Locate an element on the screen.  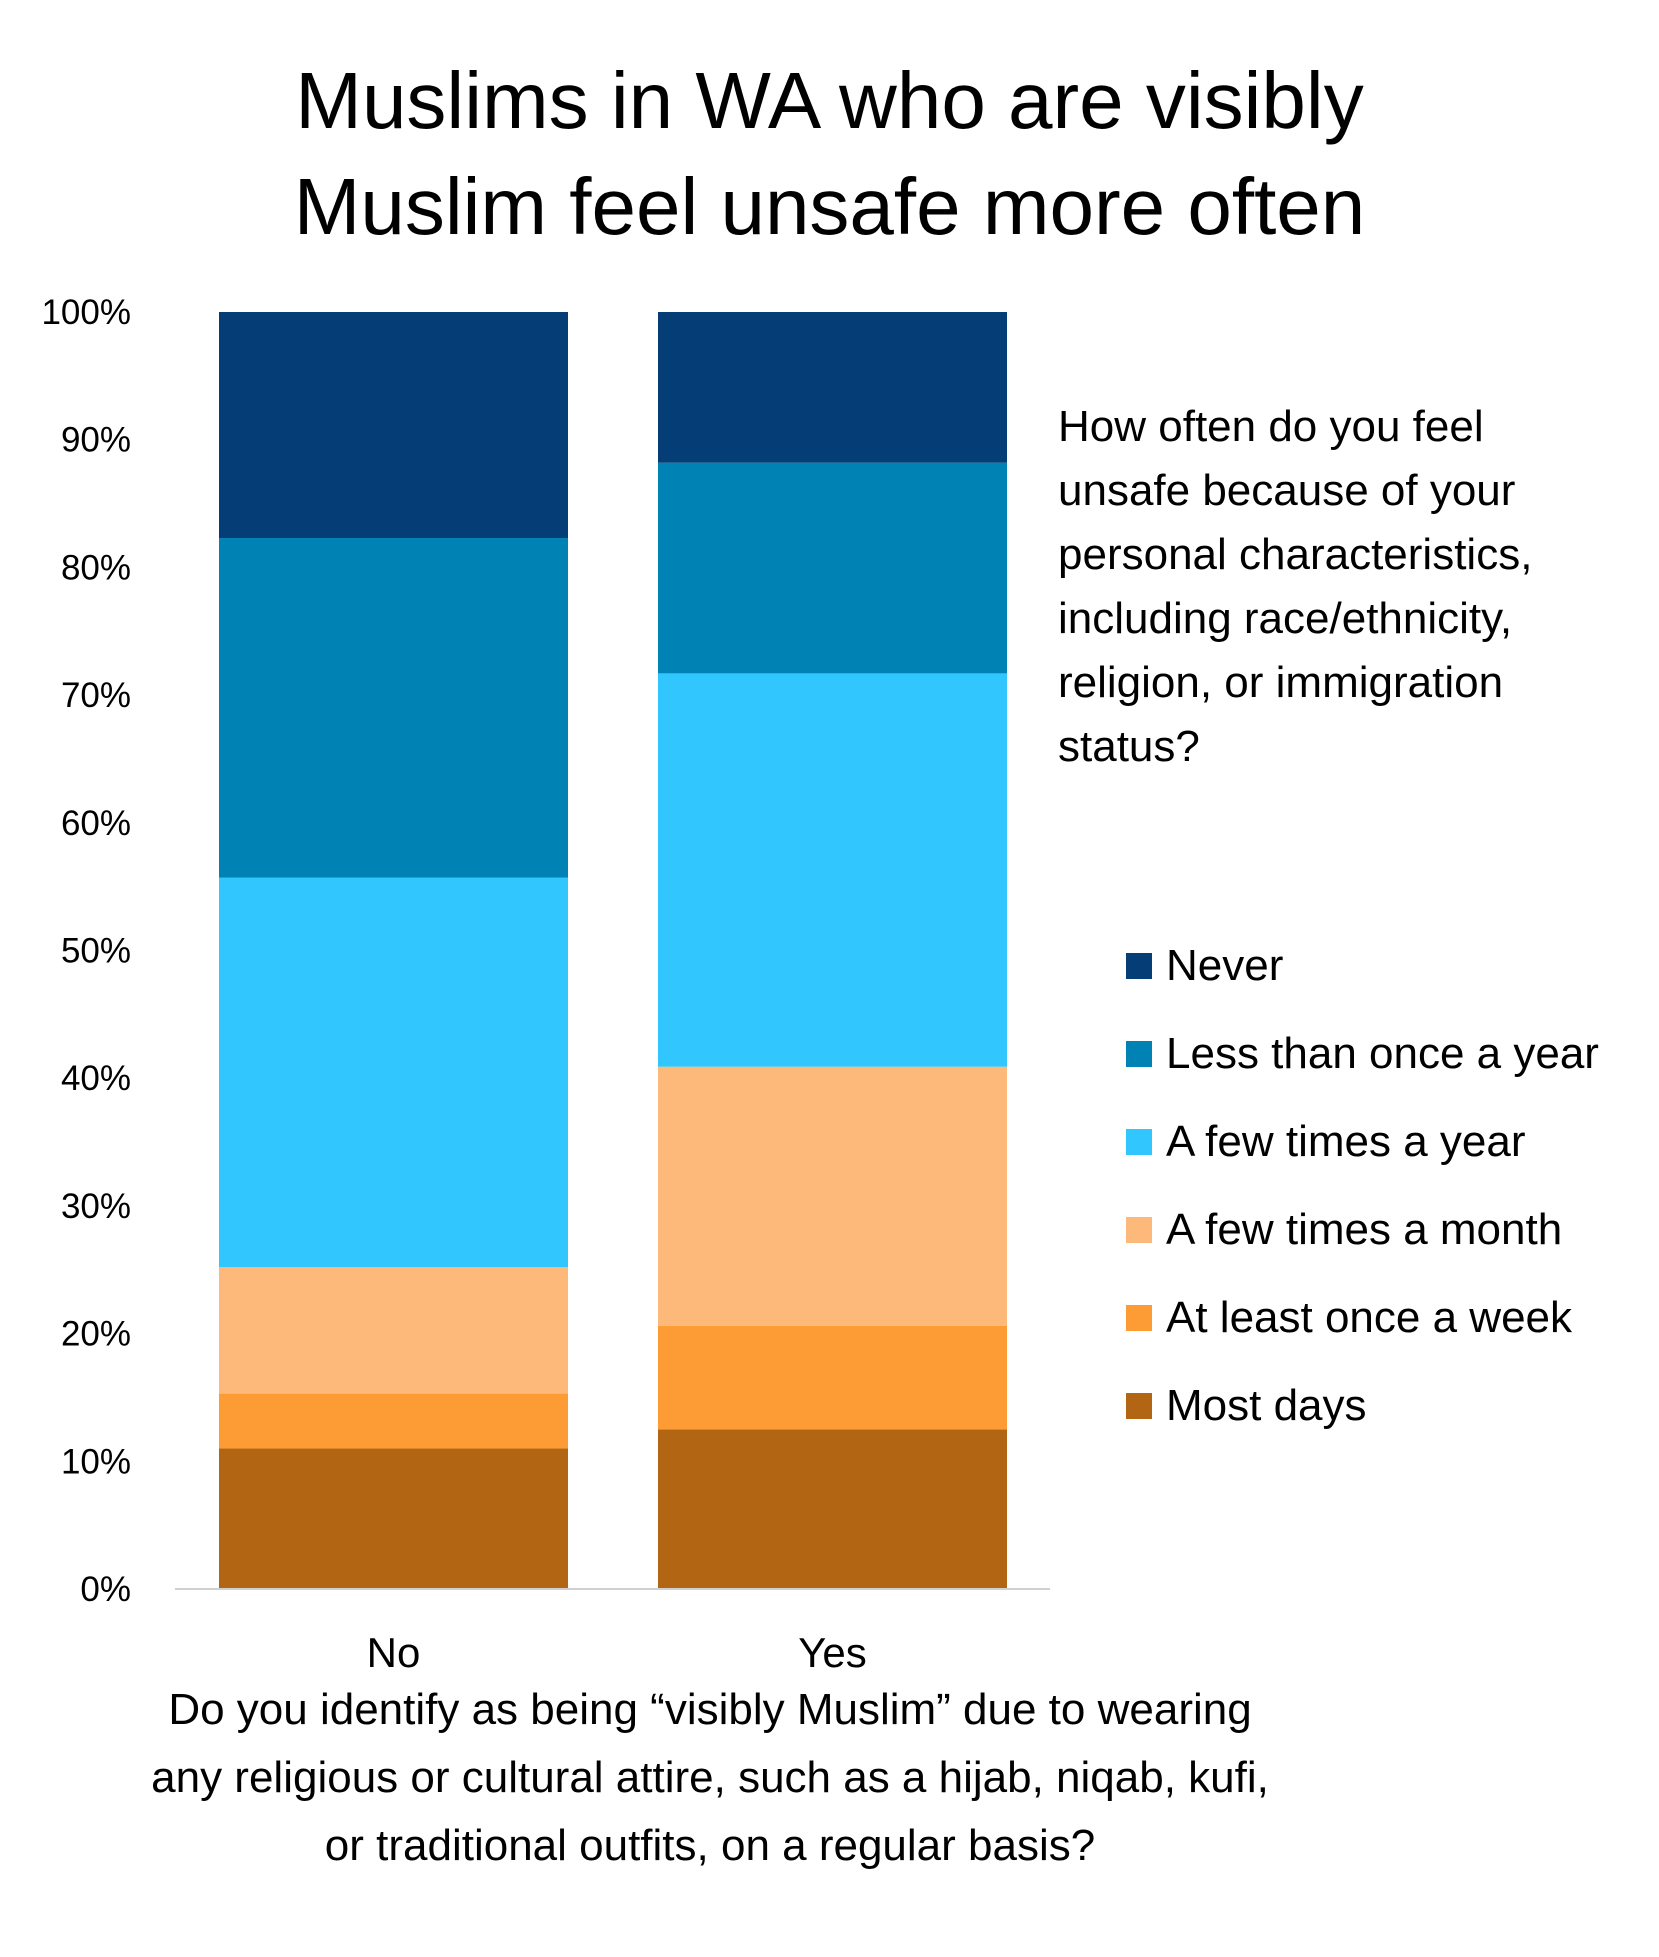
y-tick-label: 80% is located at coordinates (96, 567).